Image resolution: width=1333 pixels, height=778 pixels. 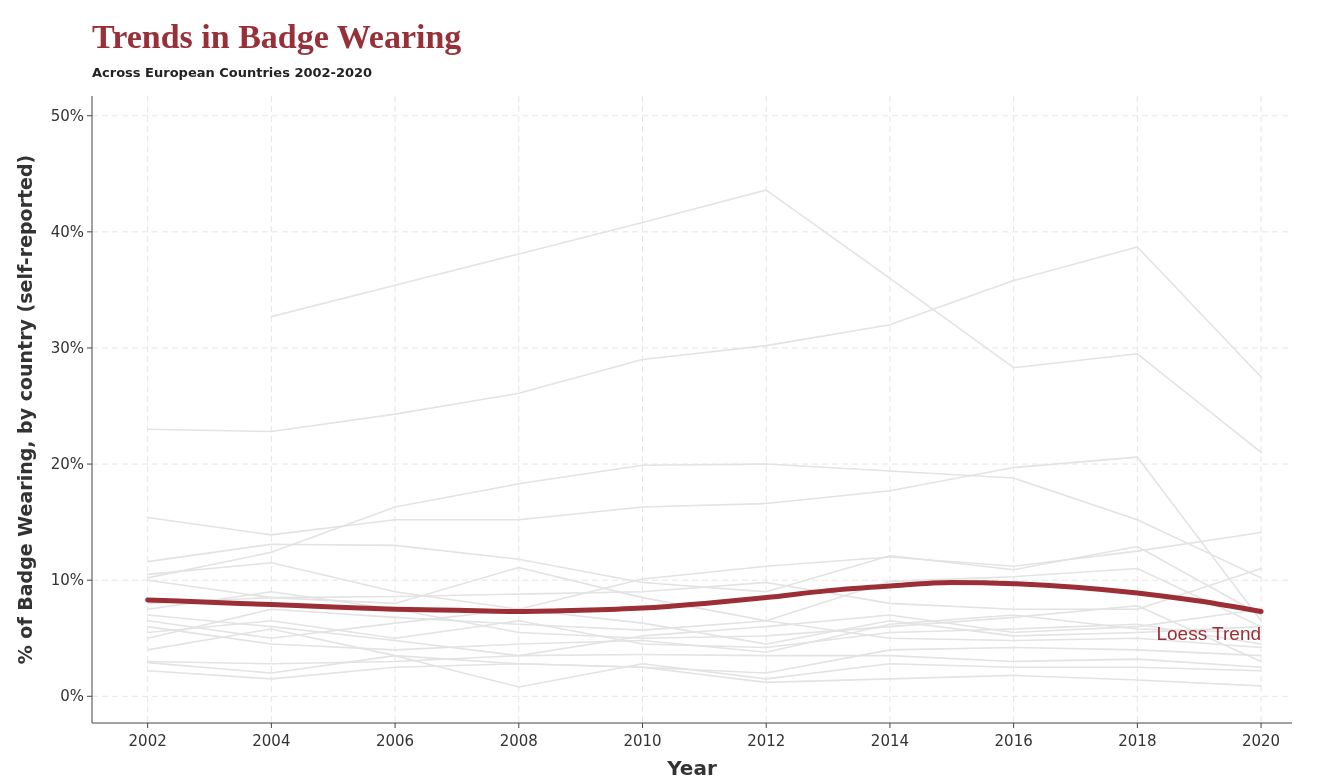 I want to click on y-axis-title: % of Badge Wearing, by country (self-reported), so click(x=25, y=409).